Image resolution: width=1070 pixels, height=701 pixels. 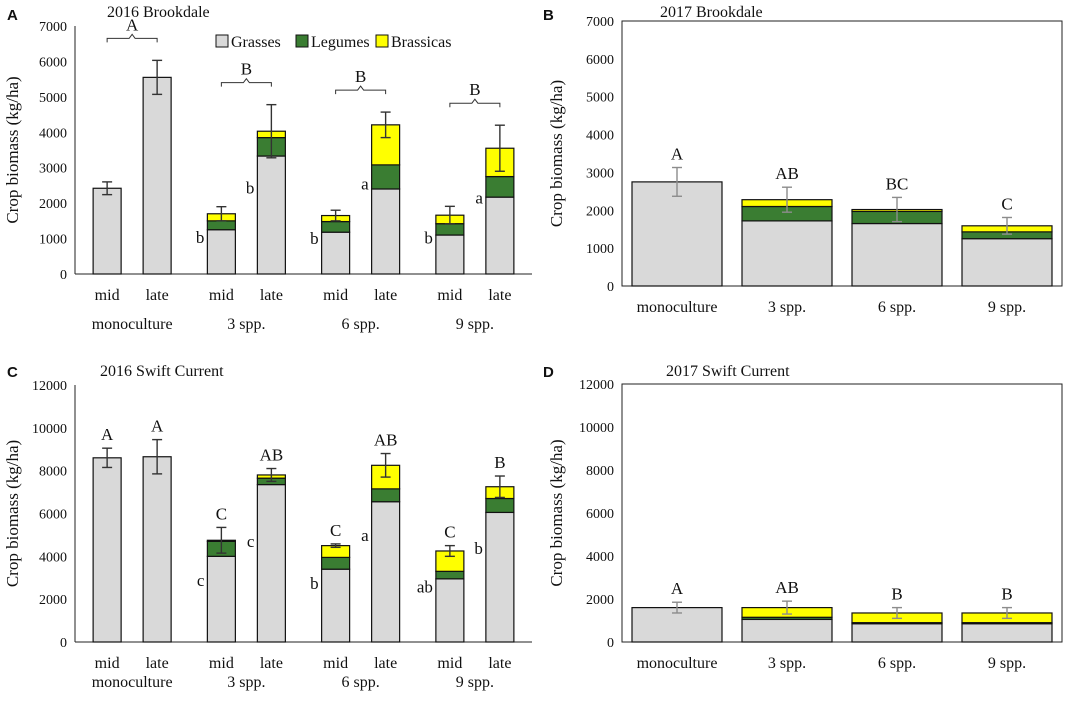 What do you see at coordinates (158, 12) in the screenshot?
I see `chart-title: 2016 Brookdale` at bounding box center [158, 12].